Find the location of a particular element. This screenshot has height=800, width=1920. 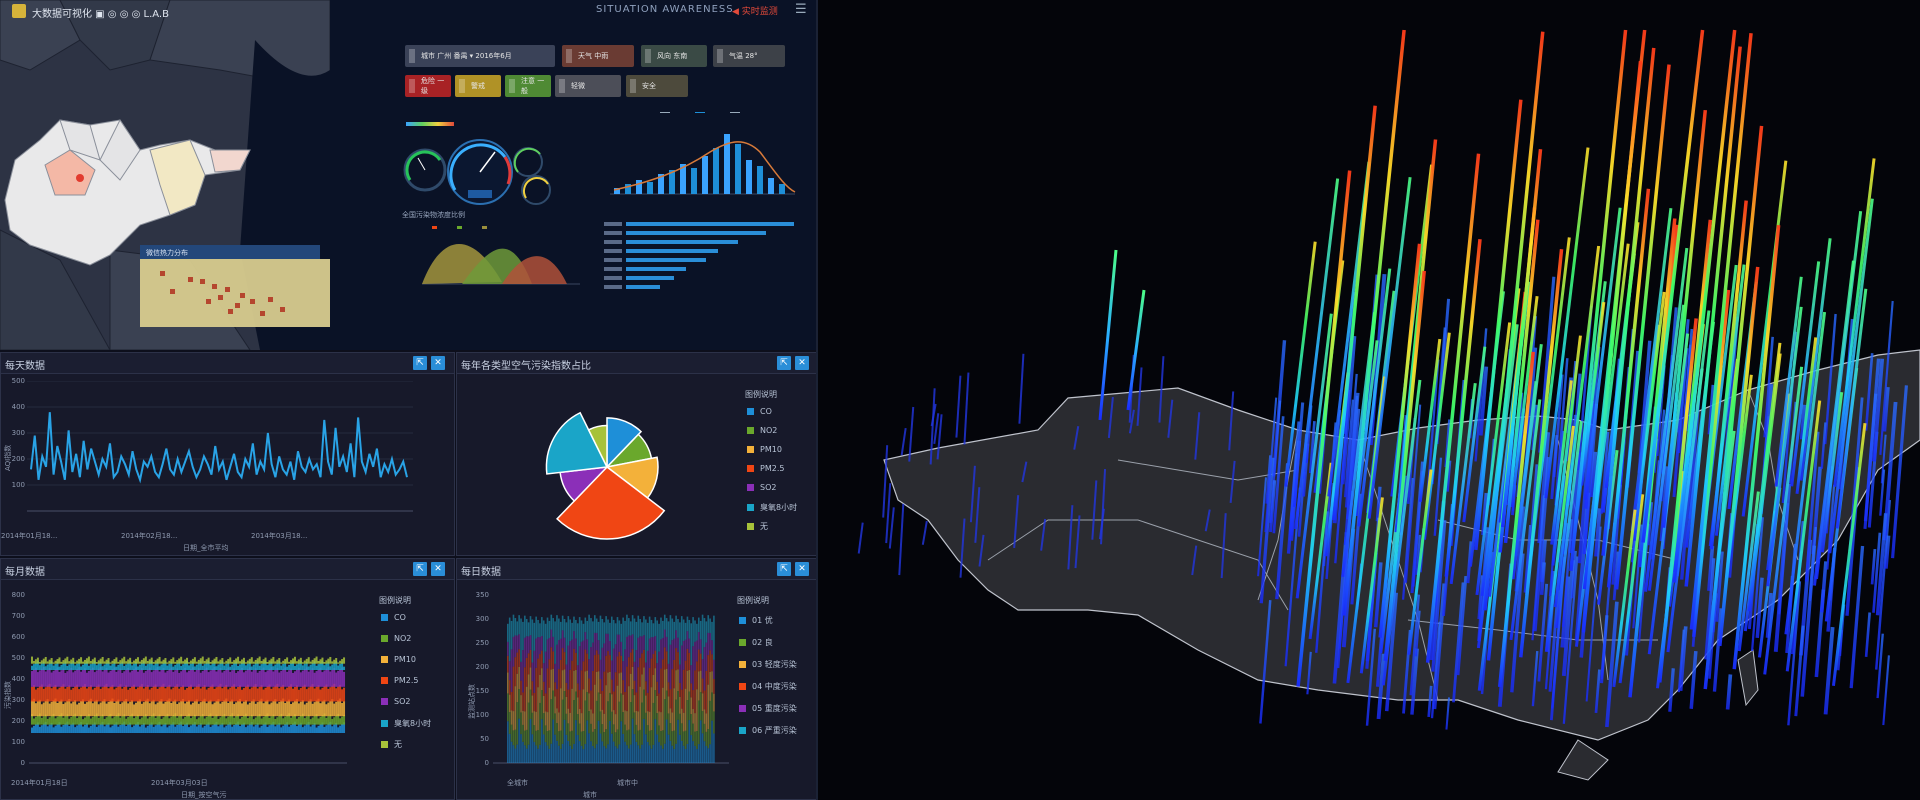

y-tick-label: 400 is located at coordinates (18, 407).